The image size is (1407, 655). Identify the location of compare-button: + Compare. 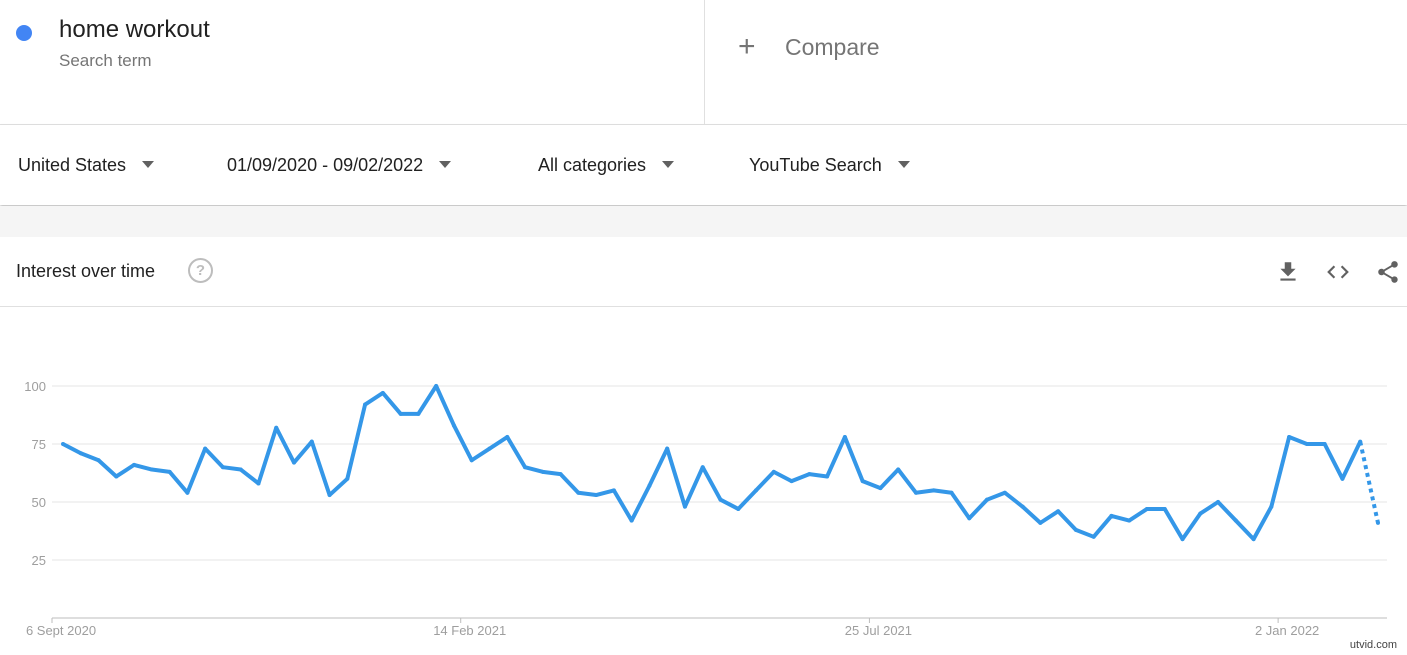
(809, 47).